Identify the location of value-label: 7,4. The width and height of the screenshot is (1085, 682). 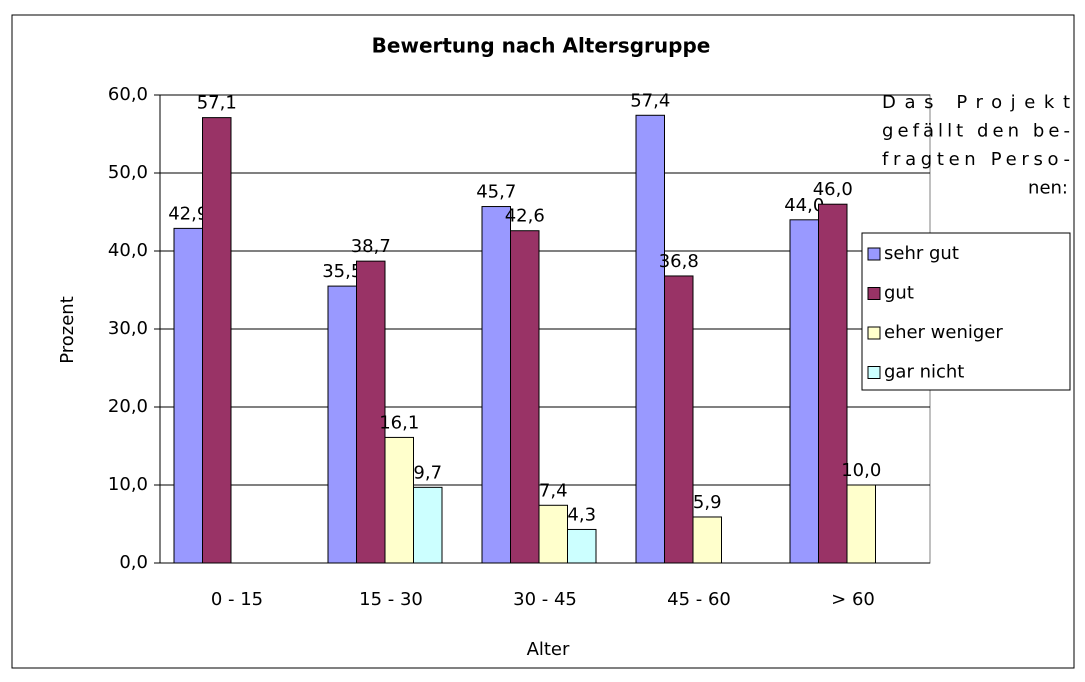
(553, 490).